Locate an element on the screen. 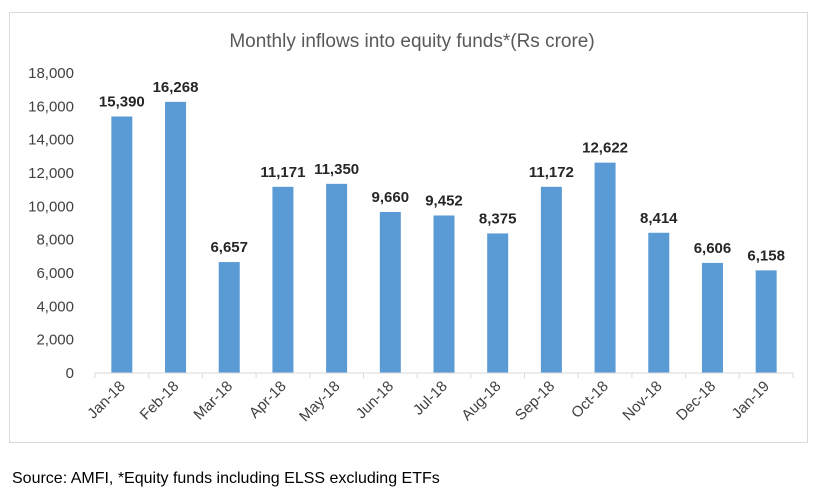  x-tick-label: Nov-18 is located at coordinates (642, 401).